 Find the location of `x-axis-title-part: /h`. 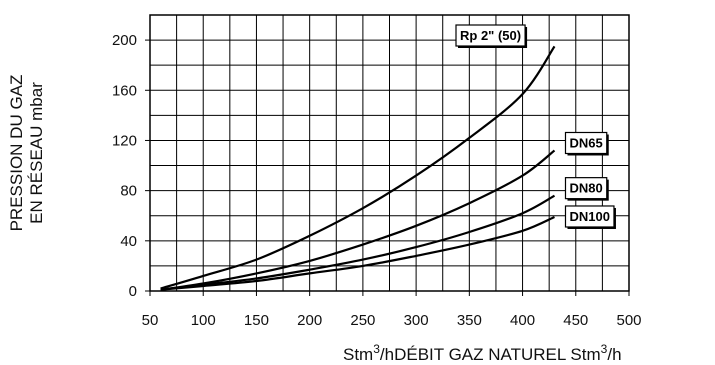

x-axis-title-part: /h is located at coordinates (614, 354).